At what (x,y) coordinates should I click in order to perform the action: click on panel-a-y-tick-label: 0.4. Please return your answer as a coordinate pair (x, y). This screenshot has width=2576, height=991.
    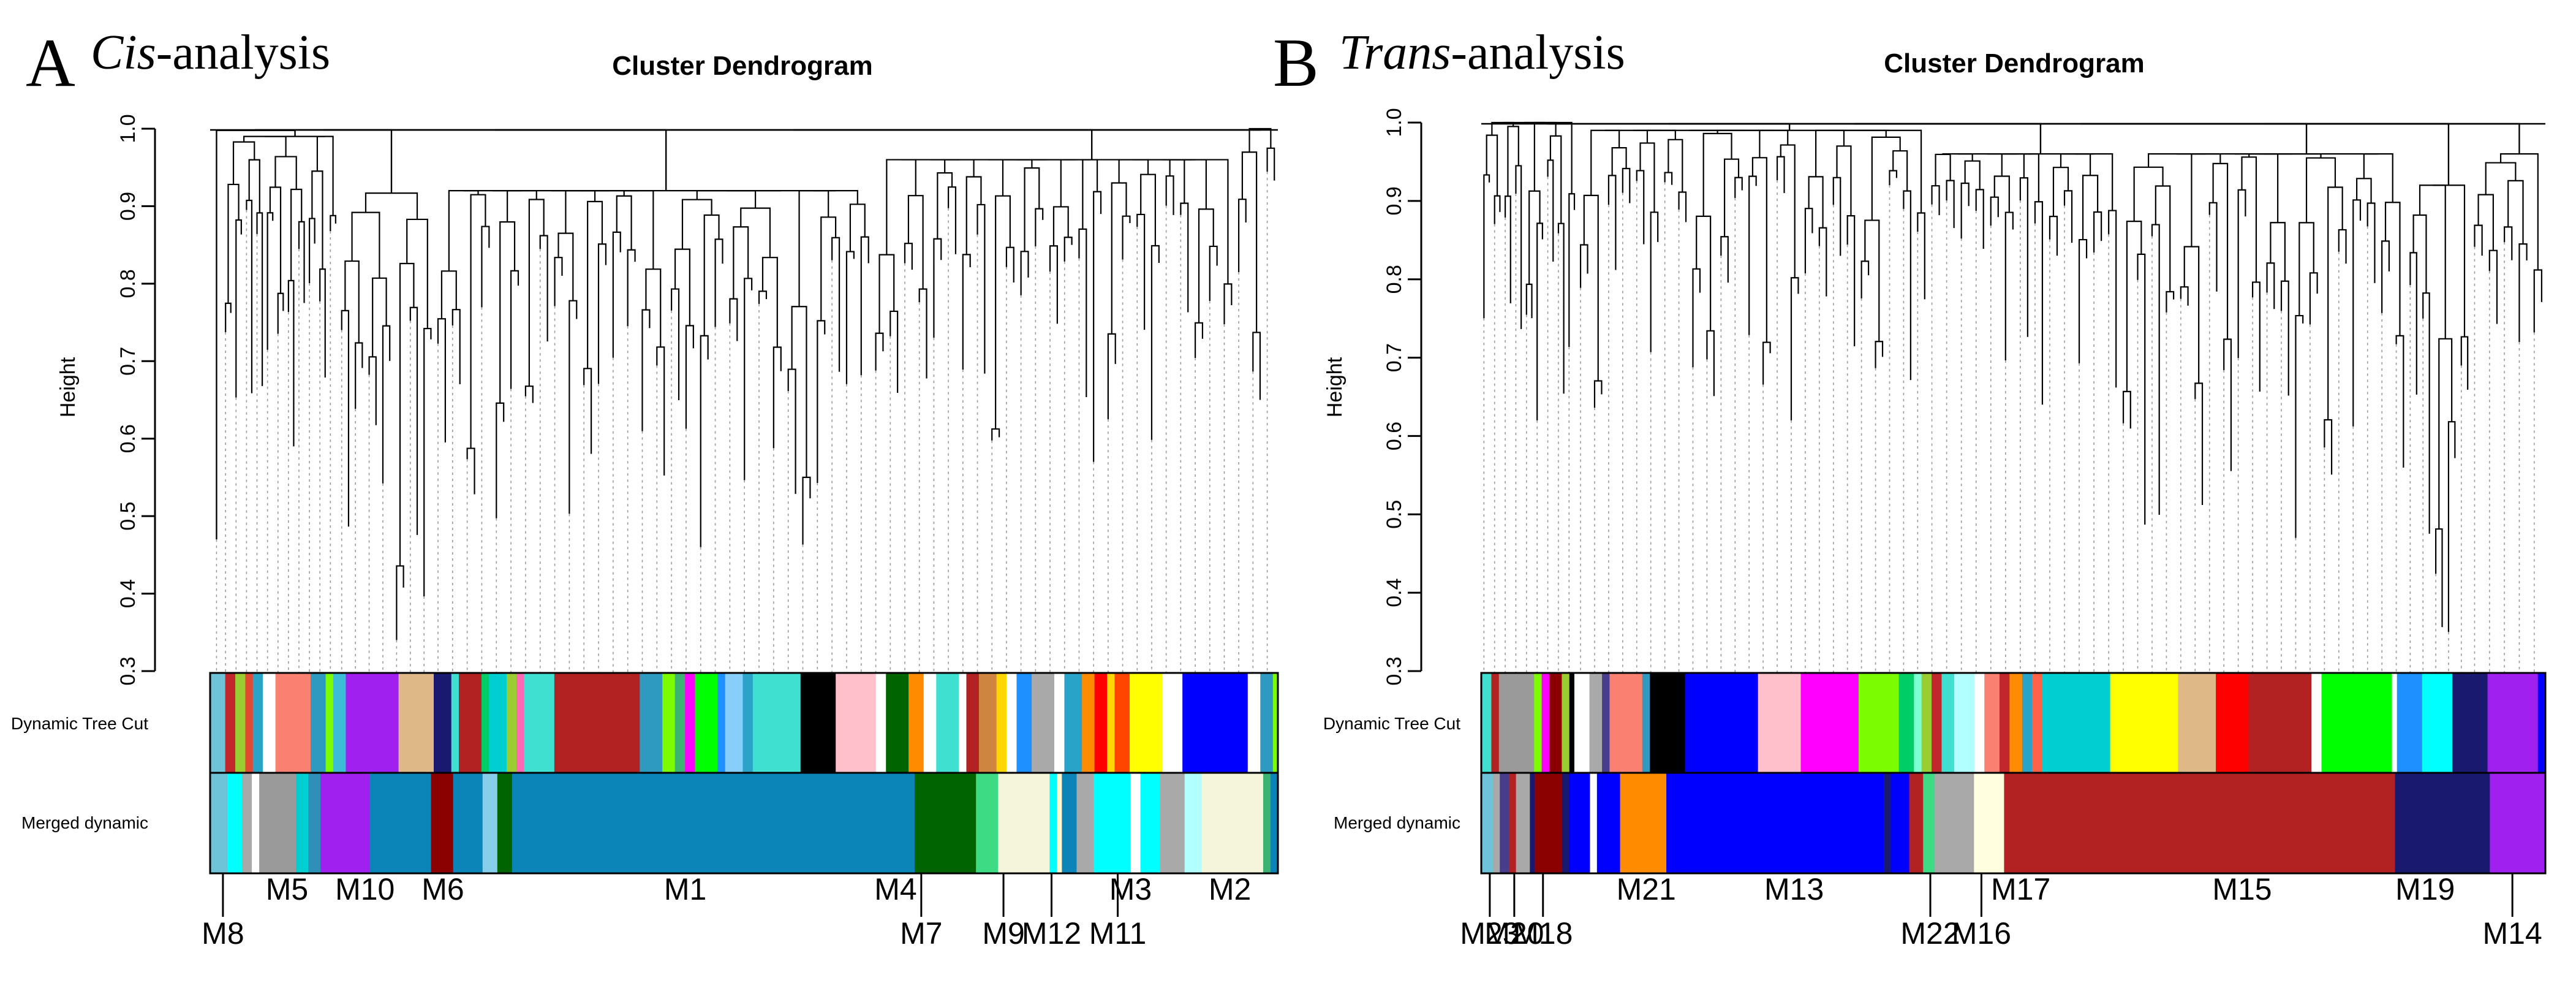
    Looking at the image, I should click on (128, 593).